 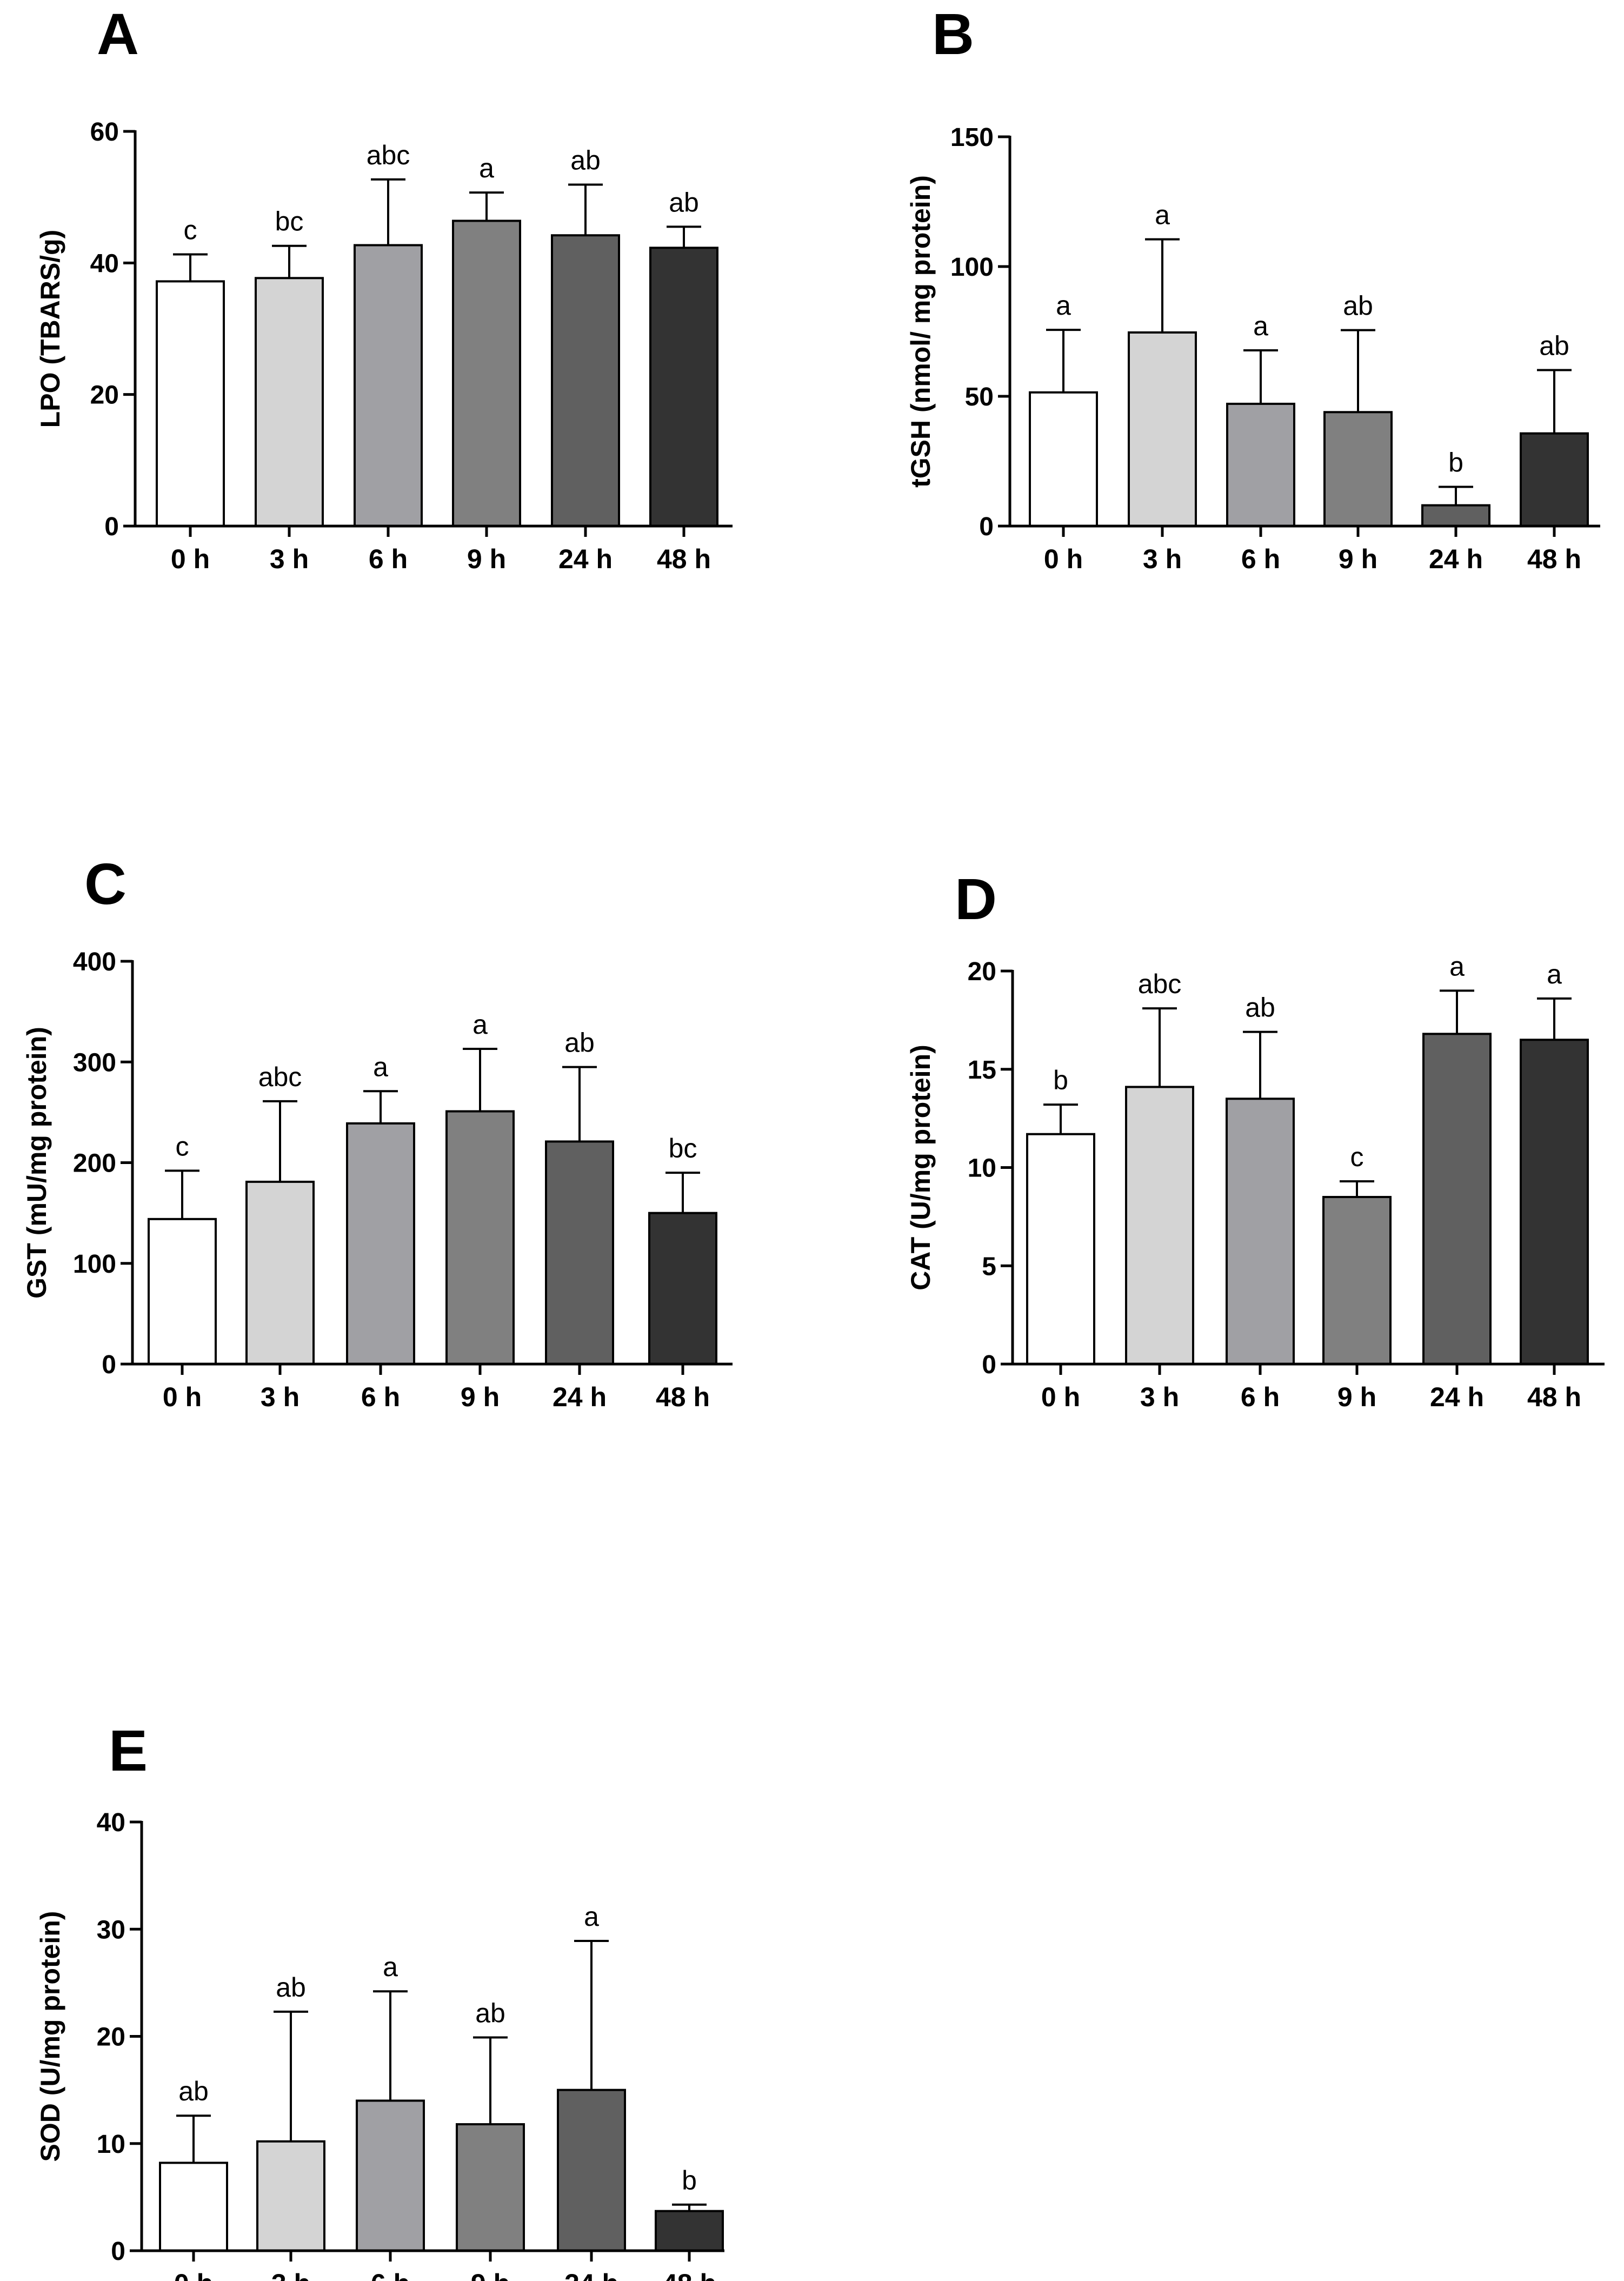 I want to click on y-tick-label-d-4: 20, so click(x=982, y=971).